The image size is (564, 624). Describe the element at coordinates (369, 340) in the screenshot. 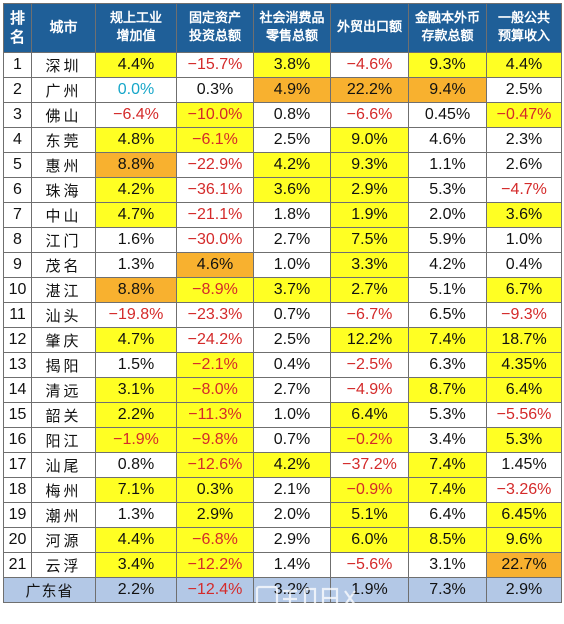

I see `value-cell: 12.2%` at that location.